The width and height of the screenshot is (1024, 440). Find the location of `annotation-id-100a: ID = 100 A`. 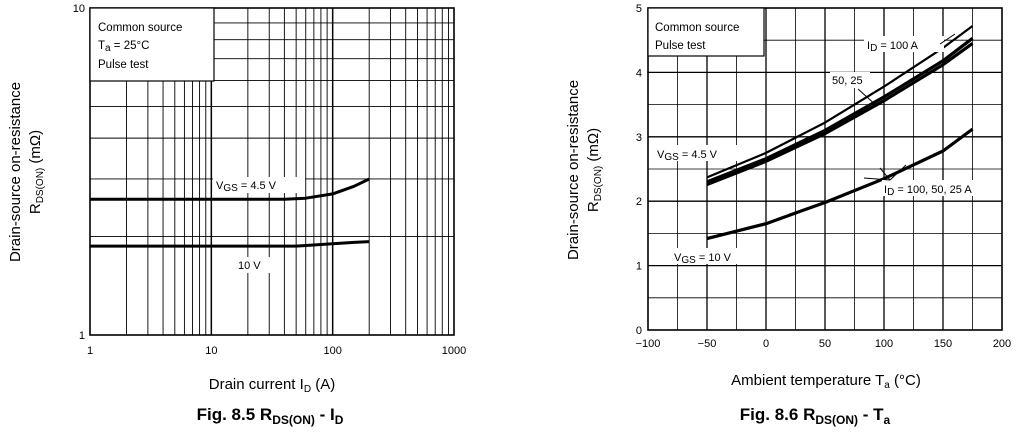

annotation-id-100a: ID = 100 A is located at coordinates (893, 47).